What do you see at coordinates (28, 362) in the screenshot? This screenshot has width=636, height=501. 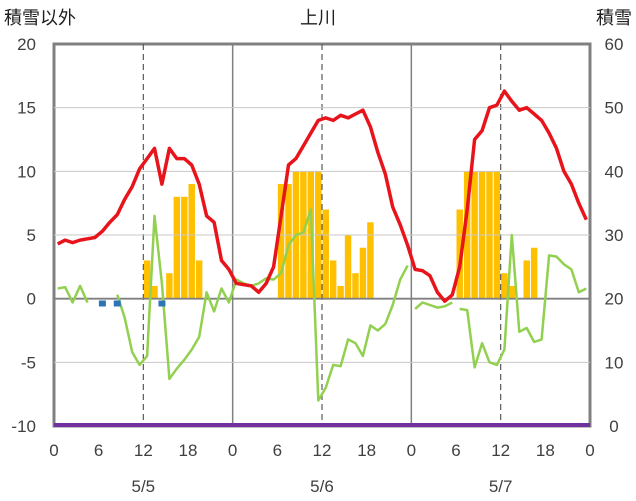 I see `left-tick-label: -5` at bounding box center [28, 362].